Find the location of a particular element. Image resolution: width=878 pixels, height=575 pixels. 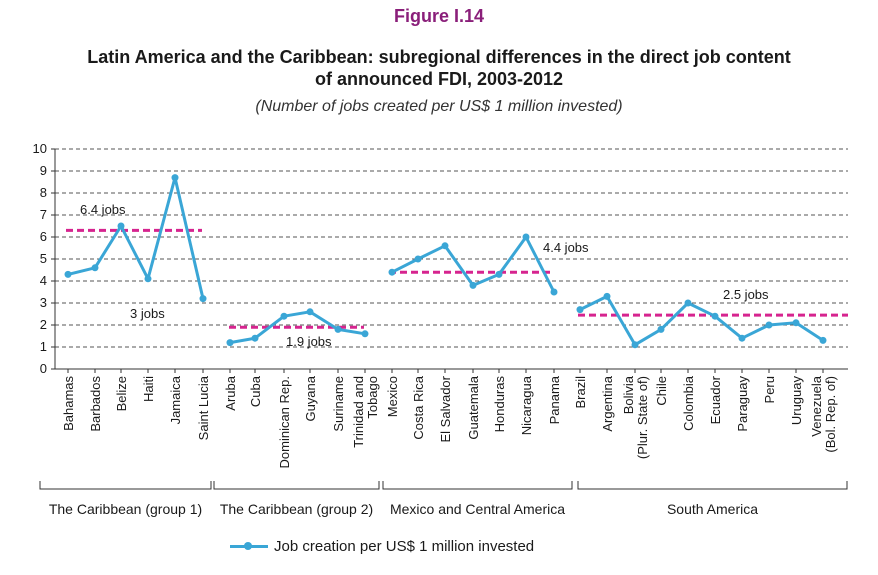

x-tick-label-line: Tobago is located at coordinates (372, 397).